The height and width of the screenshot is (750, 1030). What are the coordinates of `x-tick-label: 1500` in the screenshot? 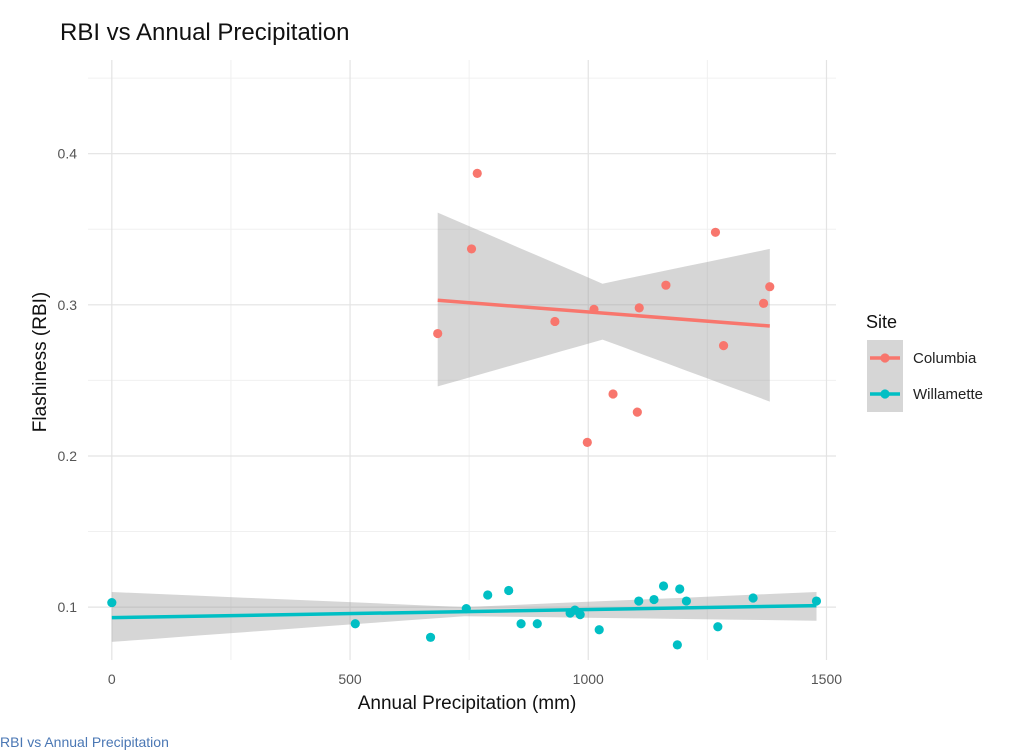 It's located at (826, 679).